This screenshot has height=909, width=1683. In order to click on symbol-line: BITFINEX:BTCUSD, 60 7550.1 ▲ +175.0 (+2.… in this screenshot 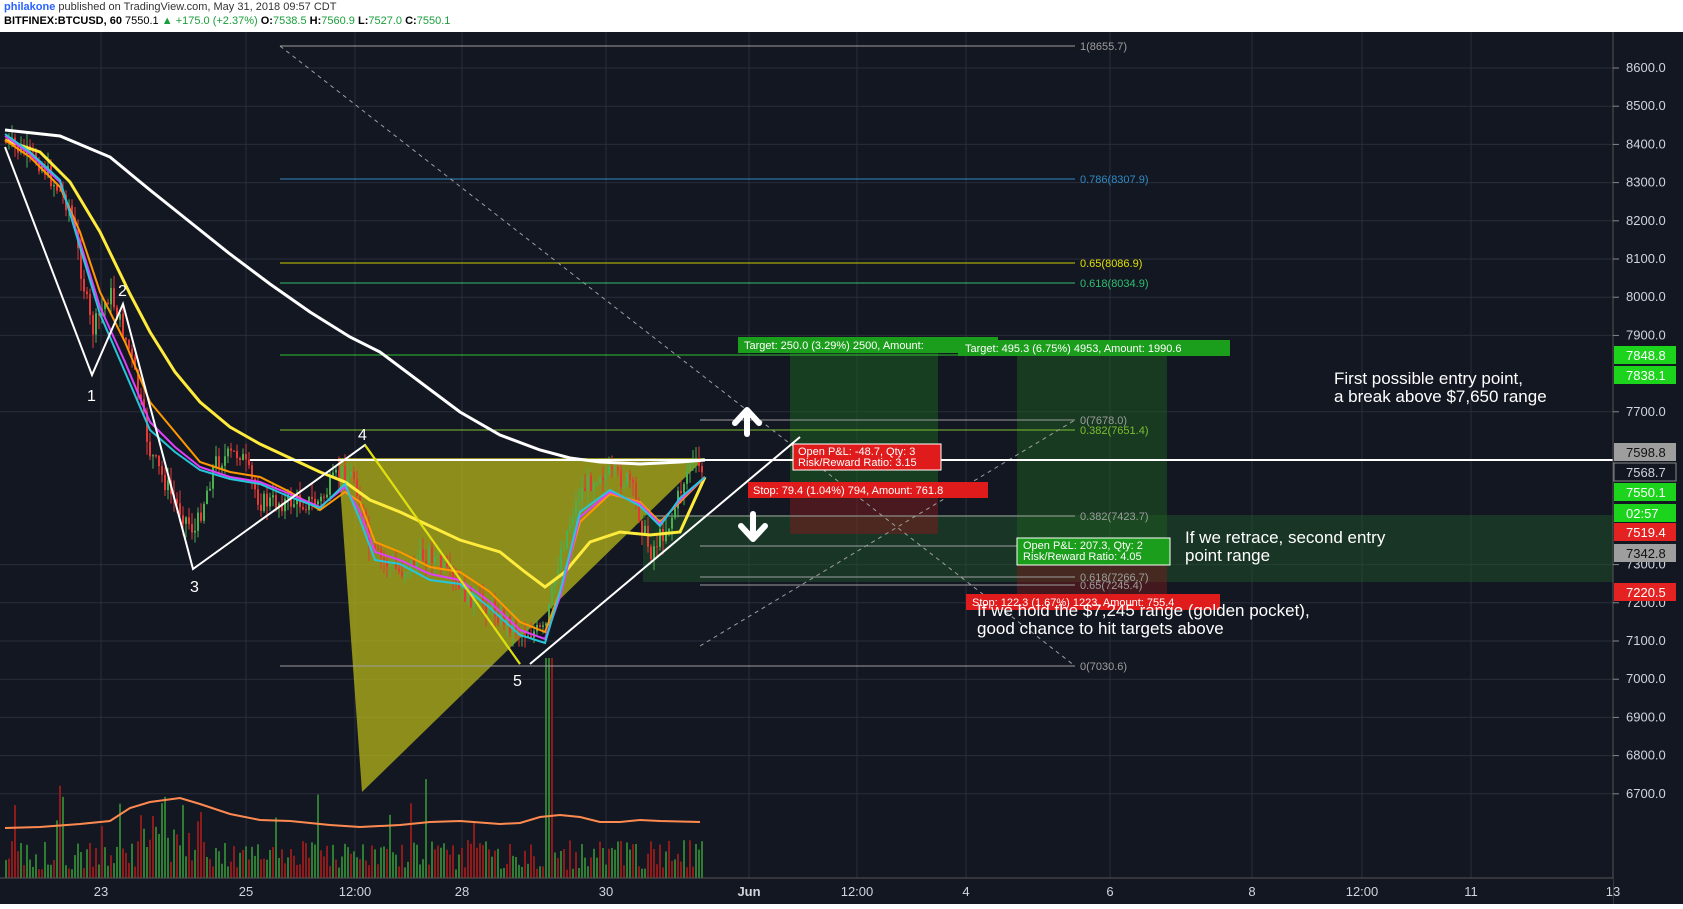, I will do `click(227, 21)`.